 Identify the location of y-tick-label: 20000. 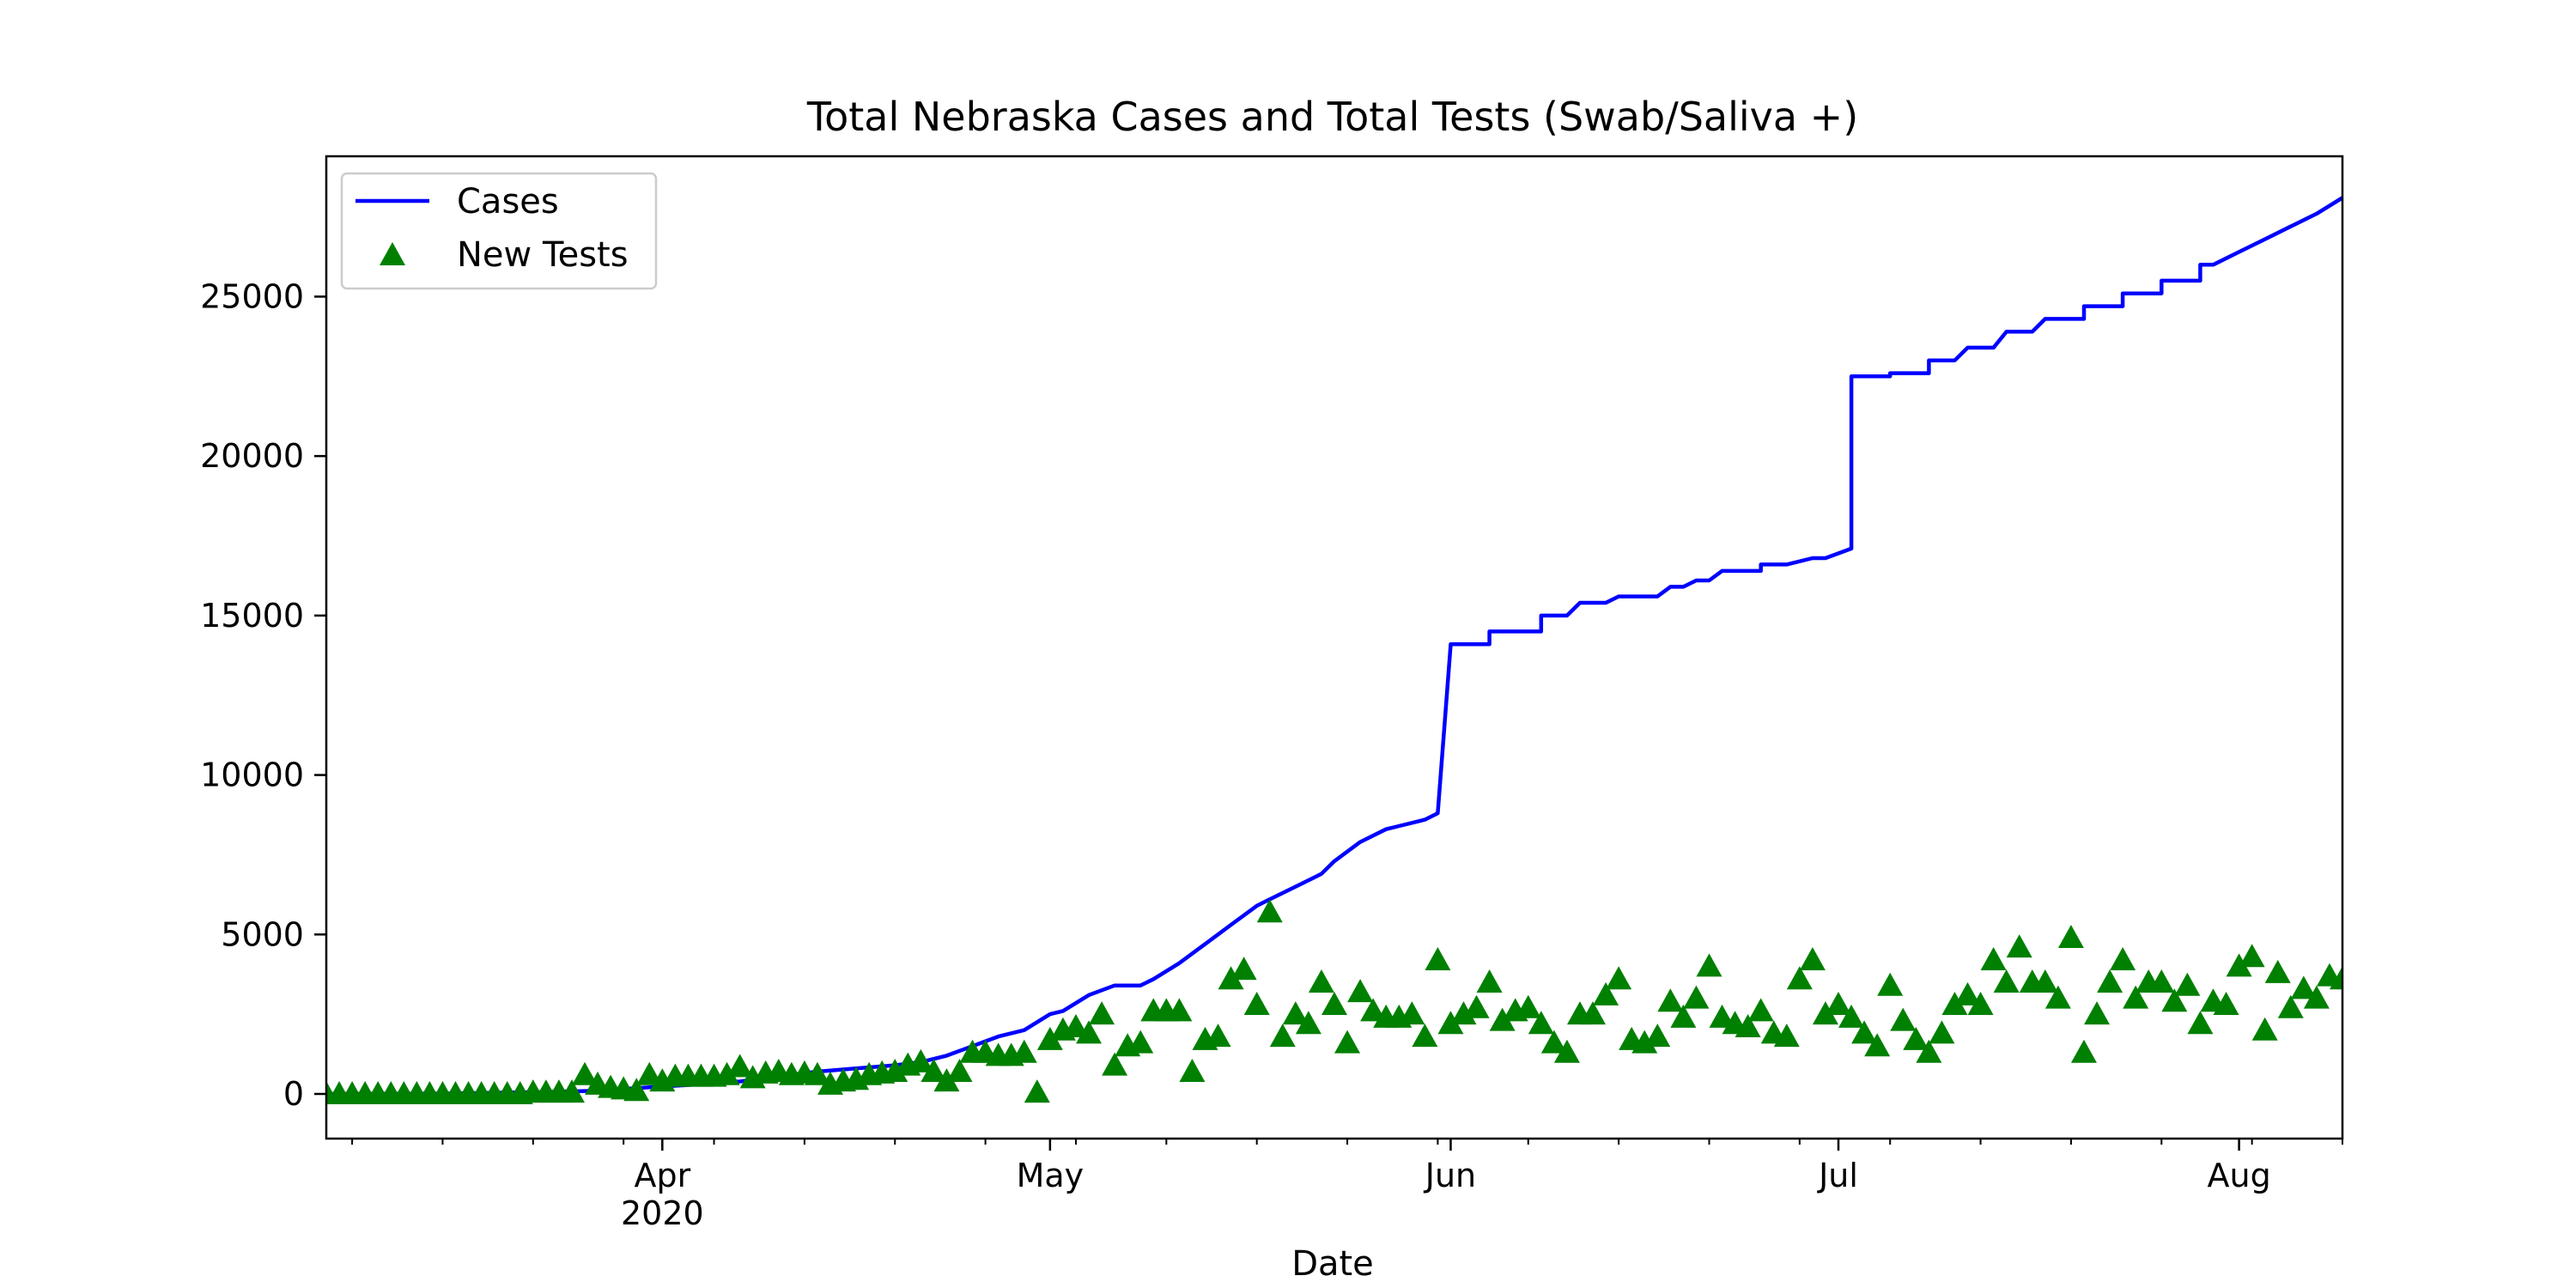
(252, 456).